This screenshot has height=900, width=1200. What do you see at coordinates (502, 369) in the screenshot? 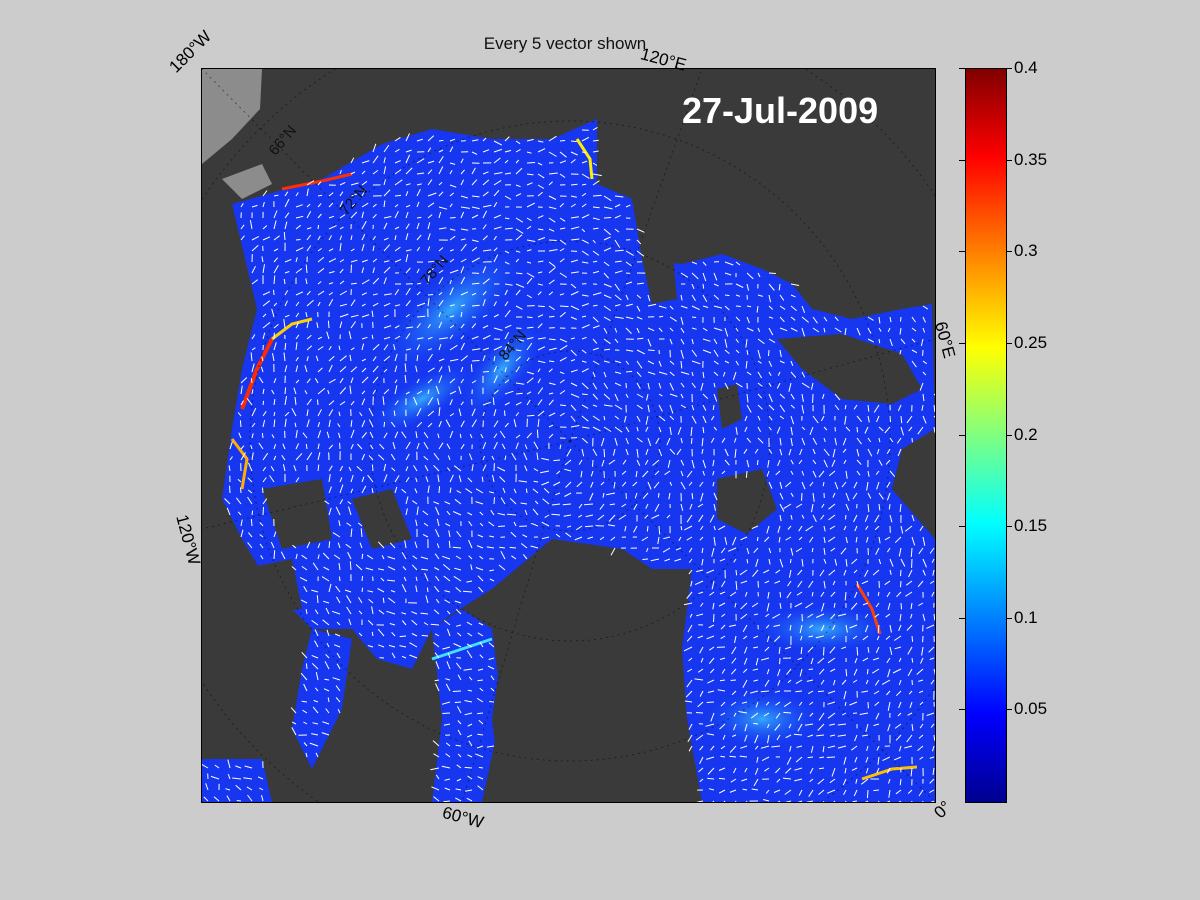
I see `speed-zone` at bounding box center [502, 369].